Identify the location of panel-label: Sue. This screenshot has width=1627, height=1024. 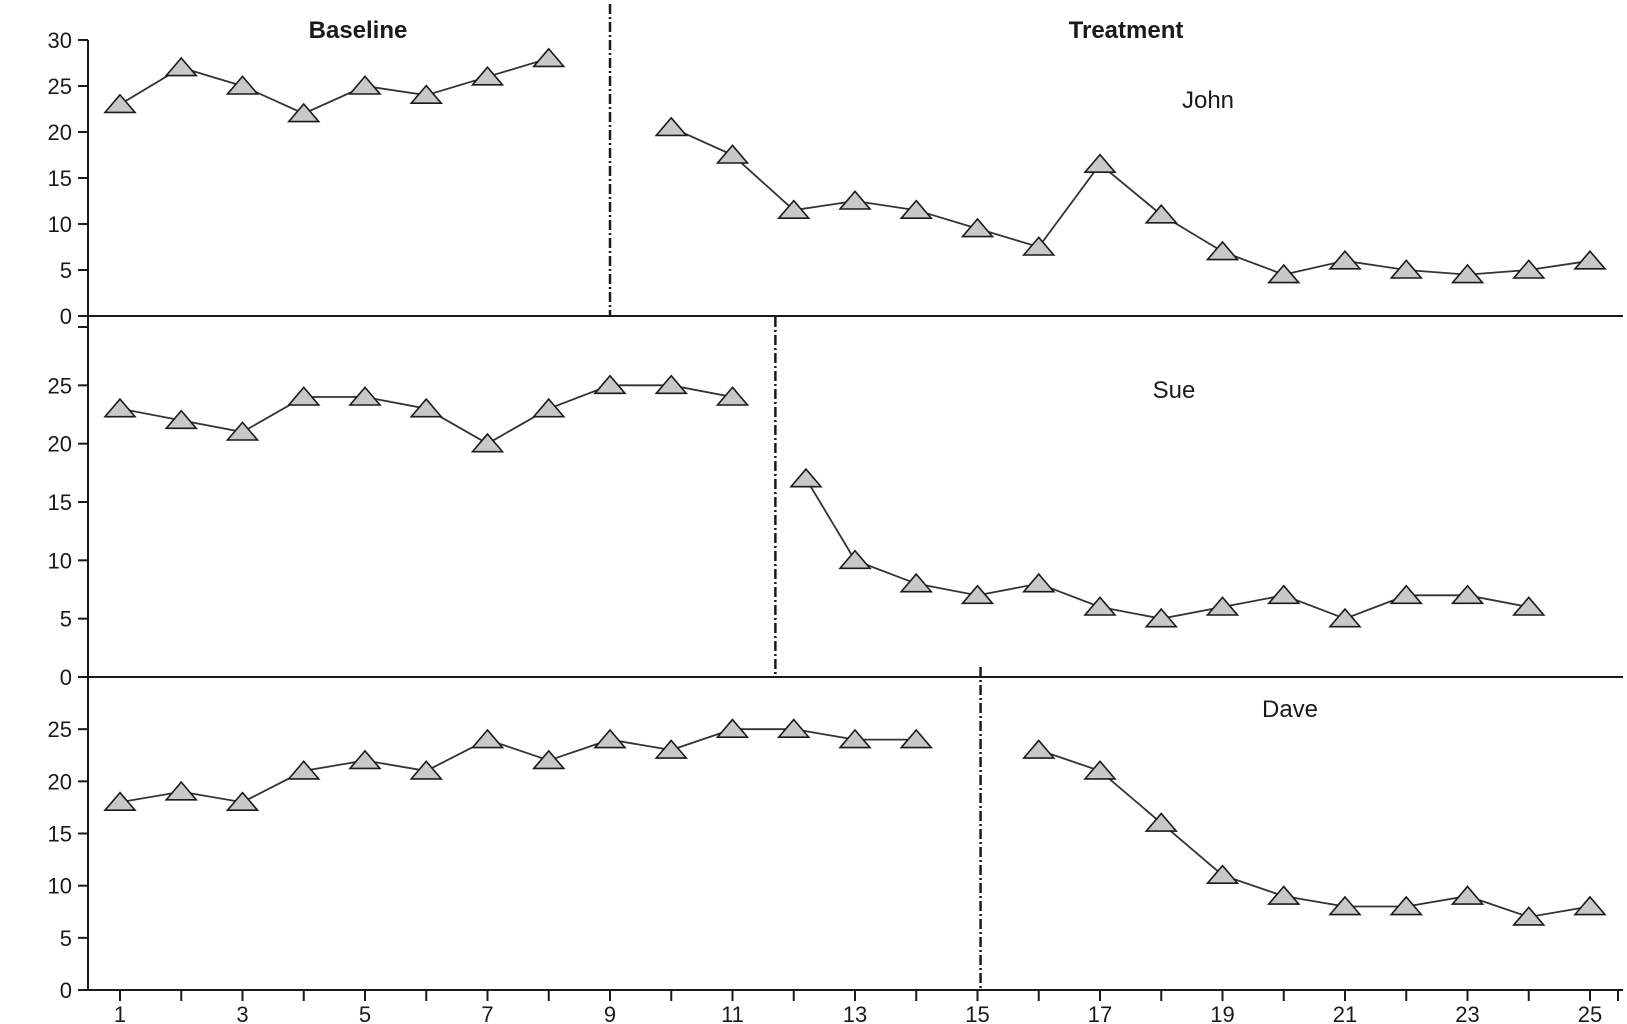
(1174, 390).